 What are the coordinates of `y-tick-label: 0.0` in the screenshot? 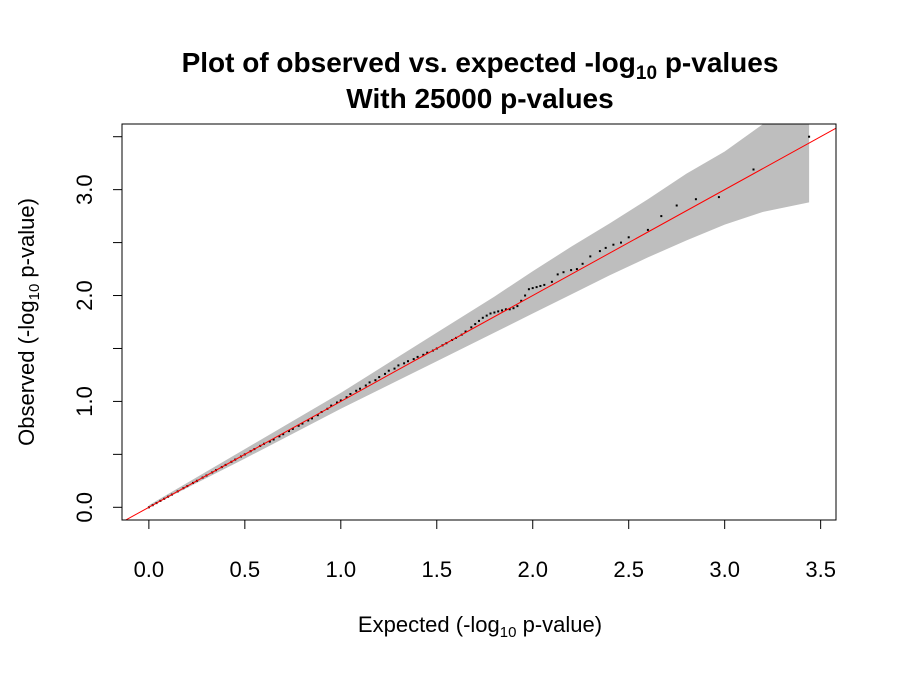 It's located at (84, 507).